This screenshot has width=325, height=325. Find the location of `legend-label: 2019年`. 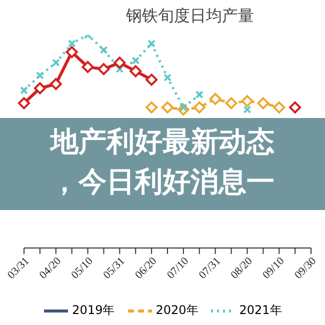

legend-label: 2019年 is located at coordinates (93, 310).